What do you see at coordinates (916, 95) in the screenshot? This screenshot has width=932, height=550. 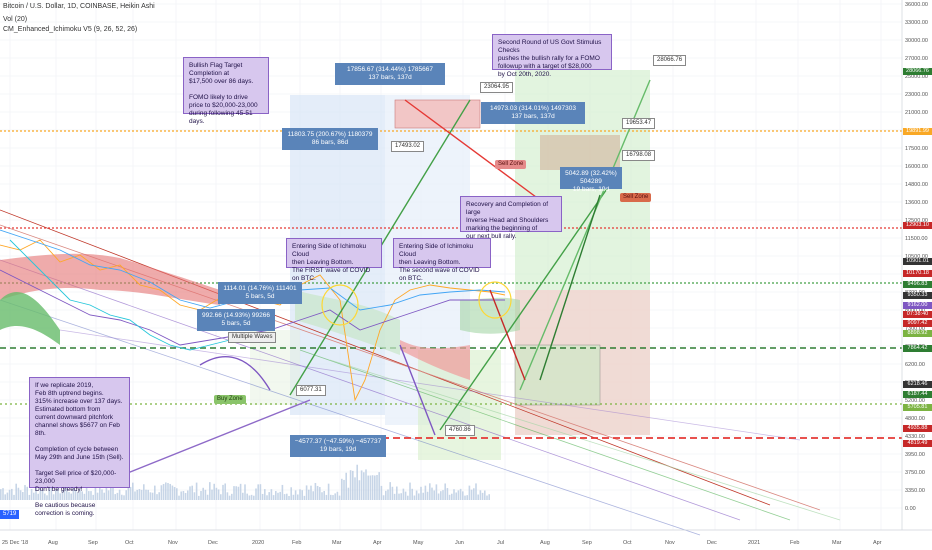 I see `y-tick-label: 23000.00` at bounding box center [916, 95].